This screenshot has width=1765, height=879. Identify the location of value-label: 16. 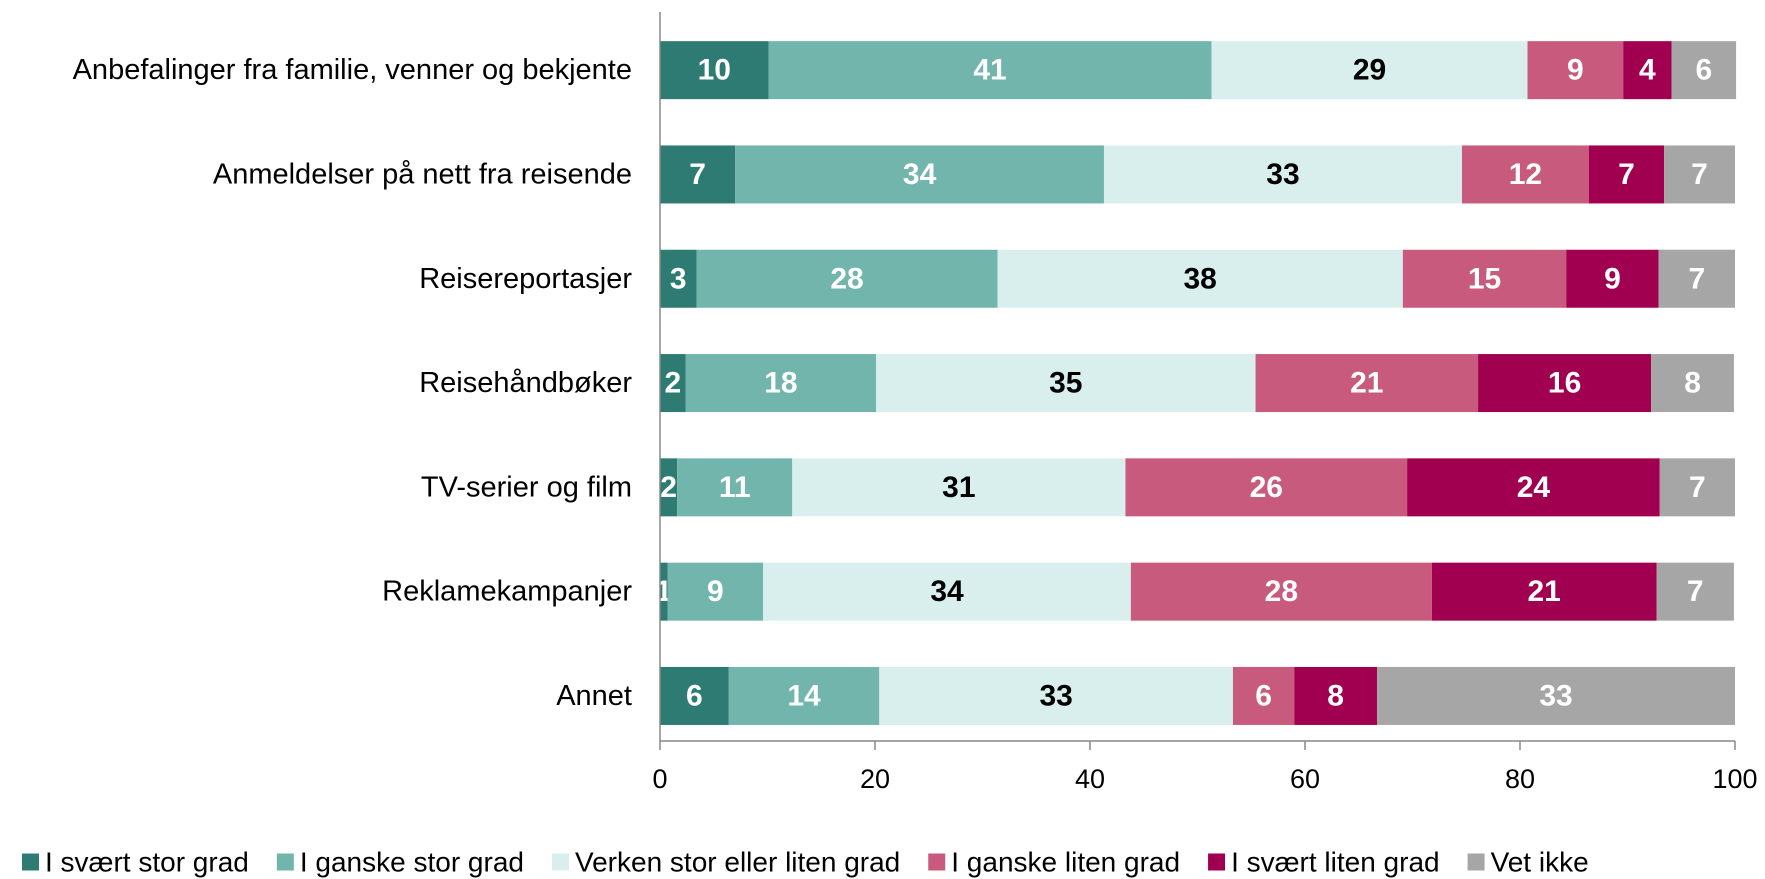
(1564, 383).